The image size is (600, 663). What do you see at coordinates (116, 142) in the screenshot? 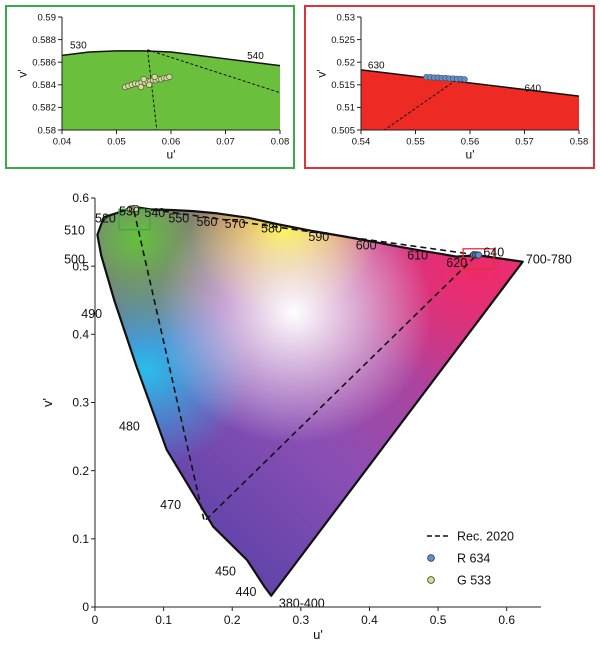
I see `inset-green-x-tick-label: 0.05` at bounding box center [116, 142].